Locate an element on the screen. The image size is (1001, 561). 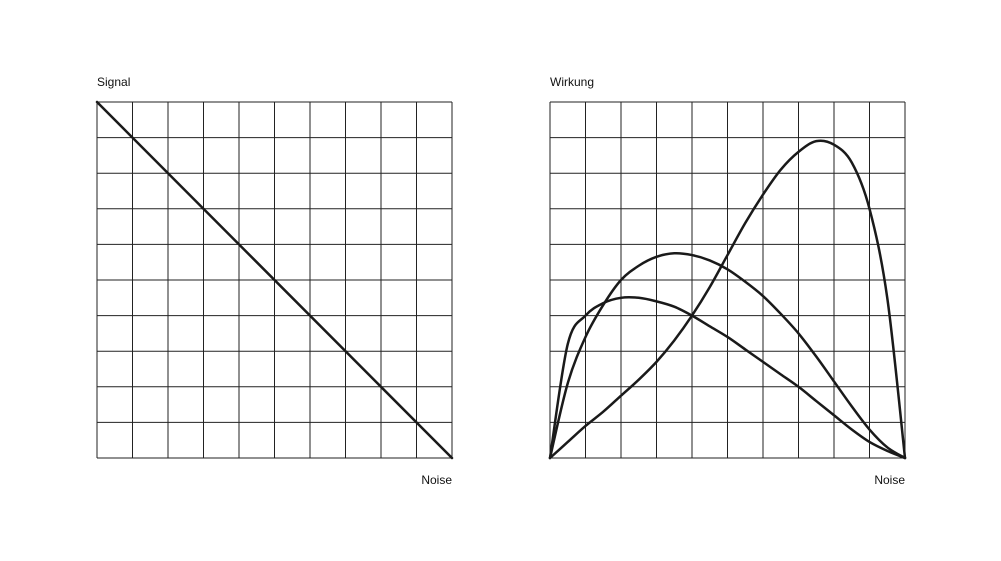
y-axis-label-signal: Signal is located at coordinates (113, 82).